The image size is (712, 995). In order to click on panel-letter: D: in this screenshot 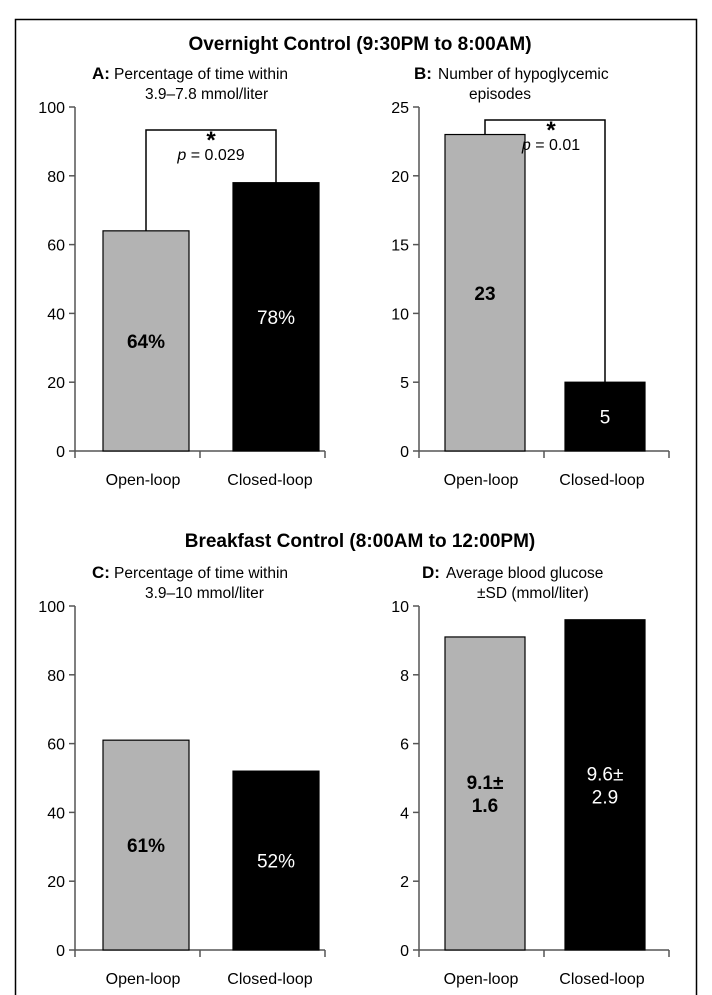, I will do `click(431, 572)`.